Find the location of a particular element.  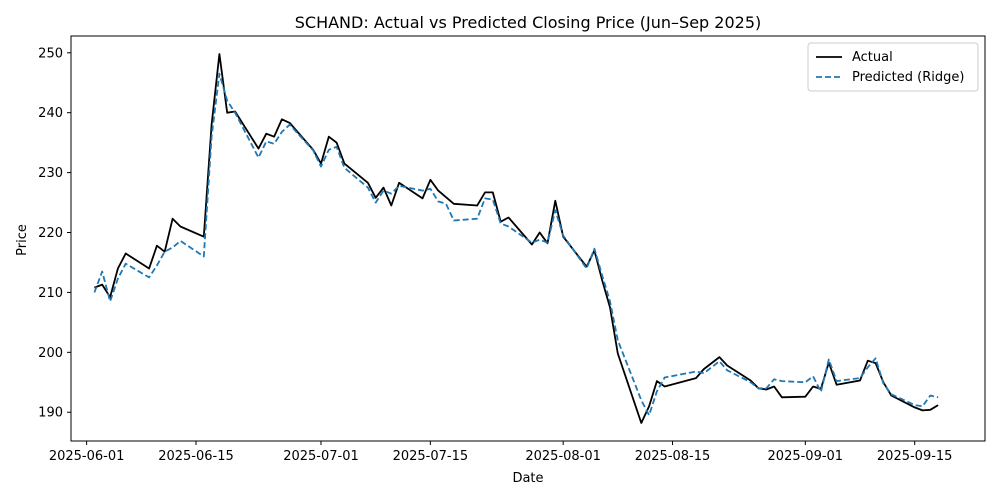

y-tick-label: 250 is located at coordinates (50, 53).